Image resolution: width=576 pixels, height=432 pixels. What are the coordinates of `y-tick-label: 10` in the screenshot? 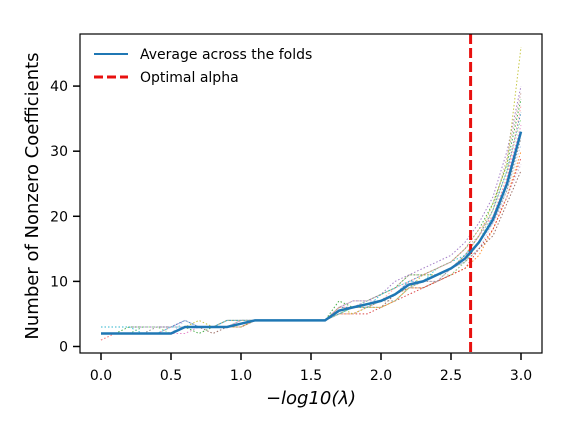 It's located at (59, 282).